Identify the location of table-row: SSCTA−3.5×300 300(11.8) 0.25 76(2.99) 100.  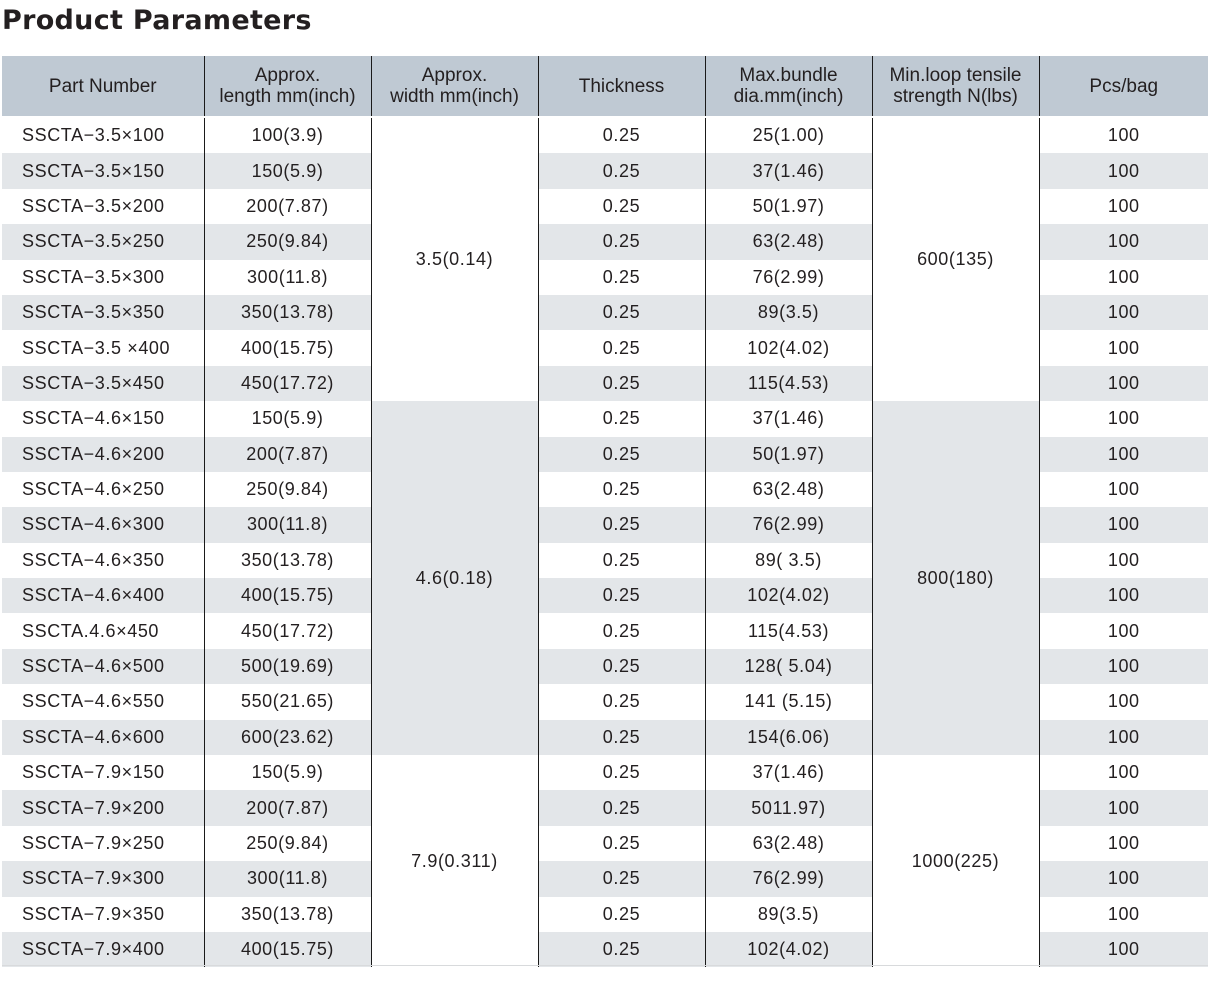
(605, 277).